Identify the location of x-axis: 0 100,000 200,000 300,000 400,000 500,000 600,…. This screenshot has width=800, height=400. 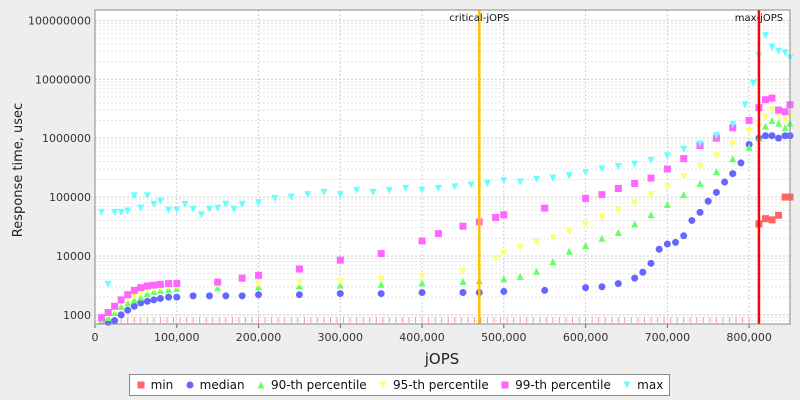
(432, 334).